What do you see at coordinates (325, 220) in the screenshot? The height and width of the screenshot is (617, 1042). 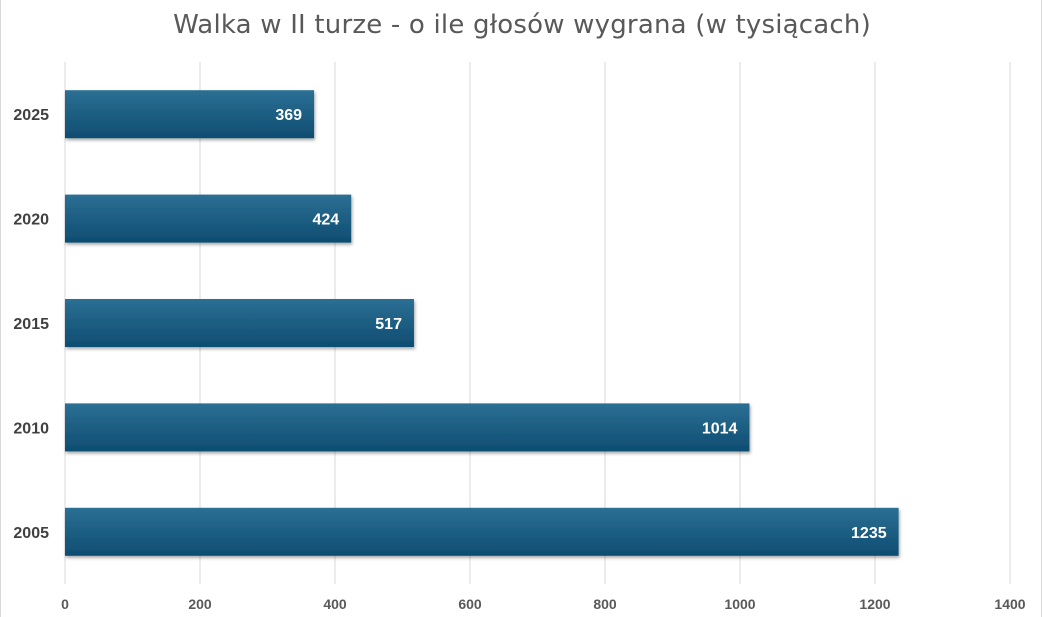 I see `data-label-2020: 424` at bounding box center [325, 220].